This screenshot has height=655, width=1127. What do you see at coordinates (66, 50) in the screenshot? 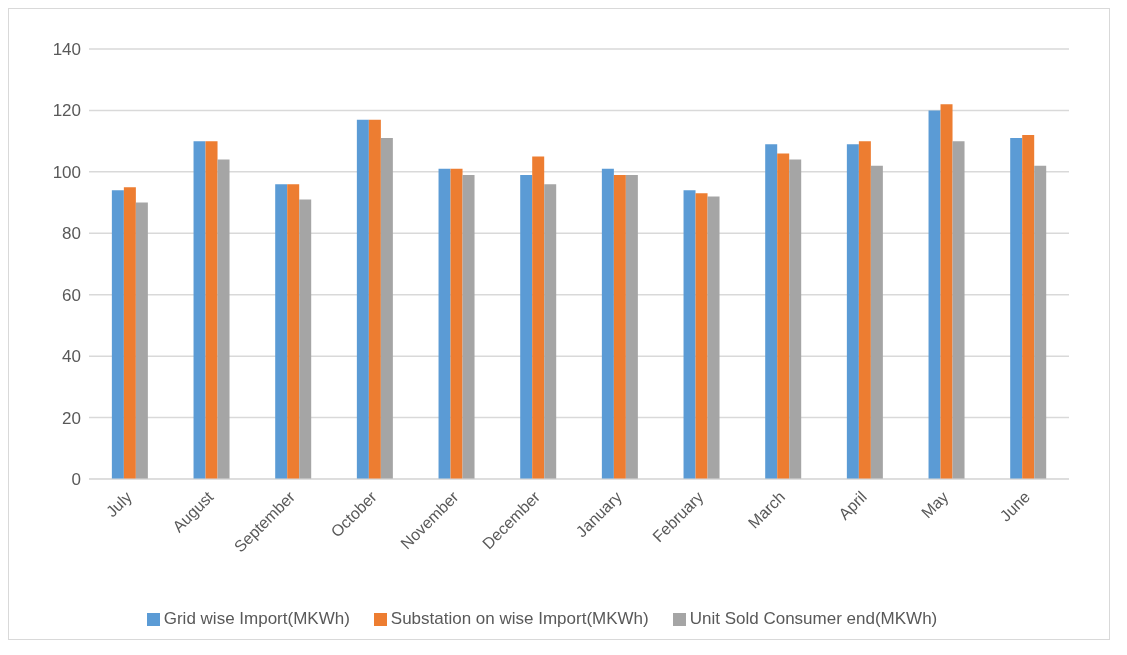
I see `y-tick-label: 140` at bounding box center [66, 50].